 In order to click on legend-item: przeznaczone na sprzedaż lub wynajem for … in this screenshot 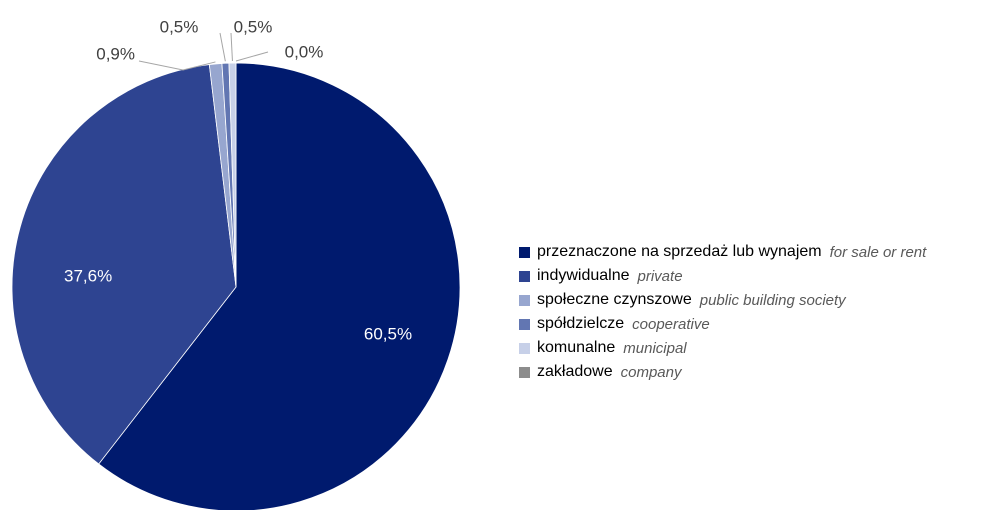, I will do `click(722, 252)`.